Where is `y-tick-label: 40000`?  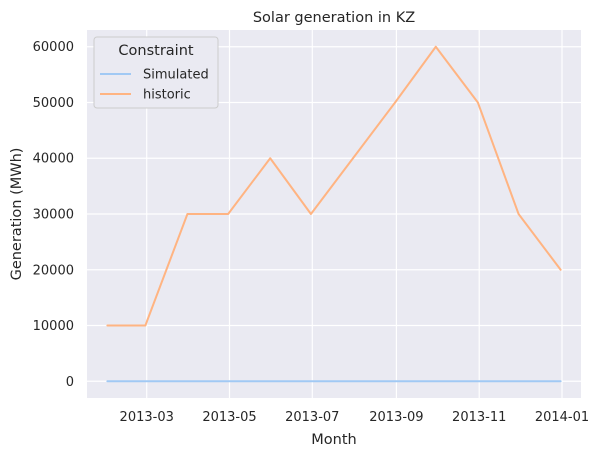 y-tick-label: 40000 is located at coordinates (53, 159).